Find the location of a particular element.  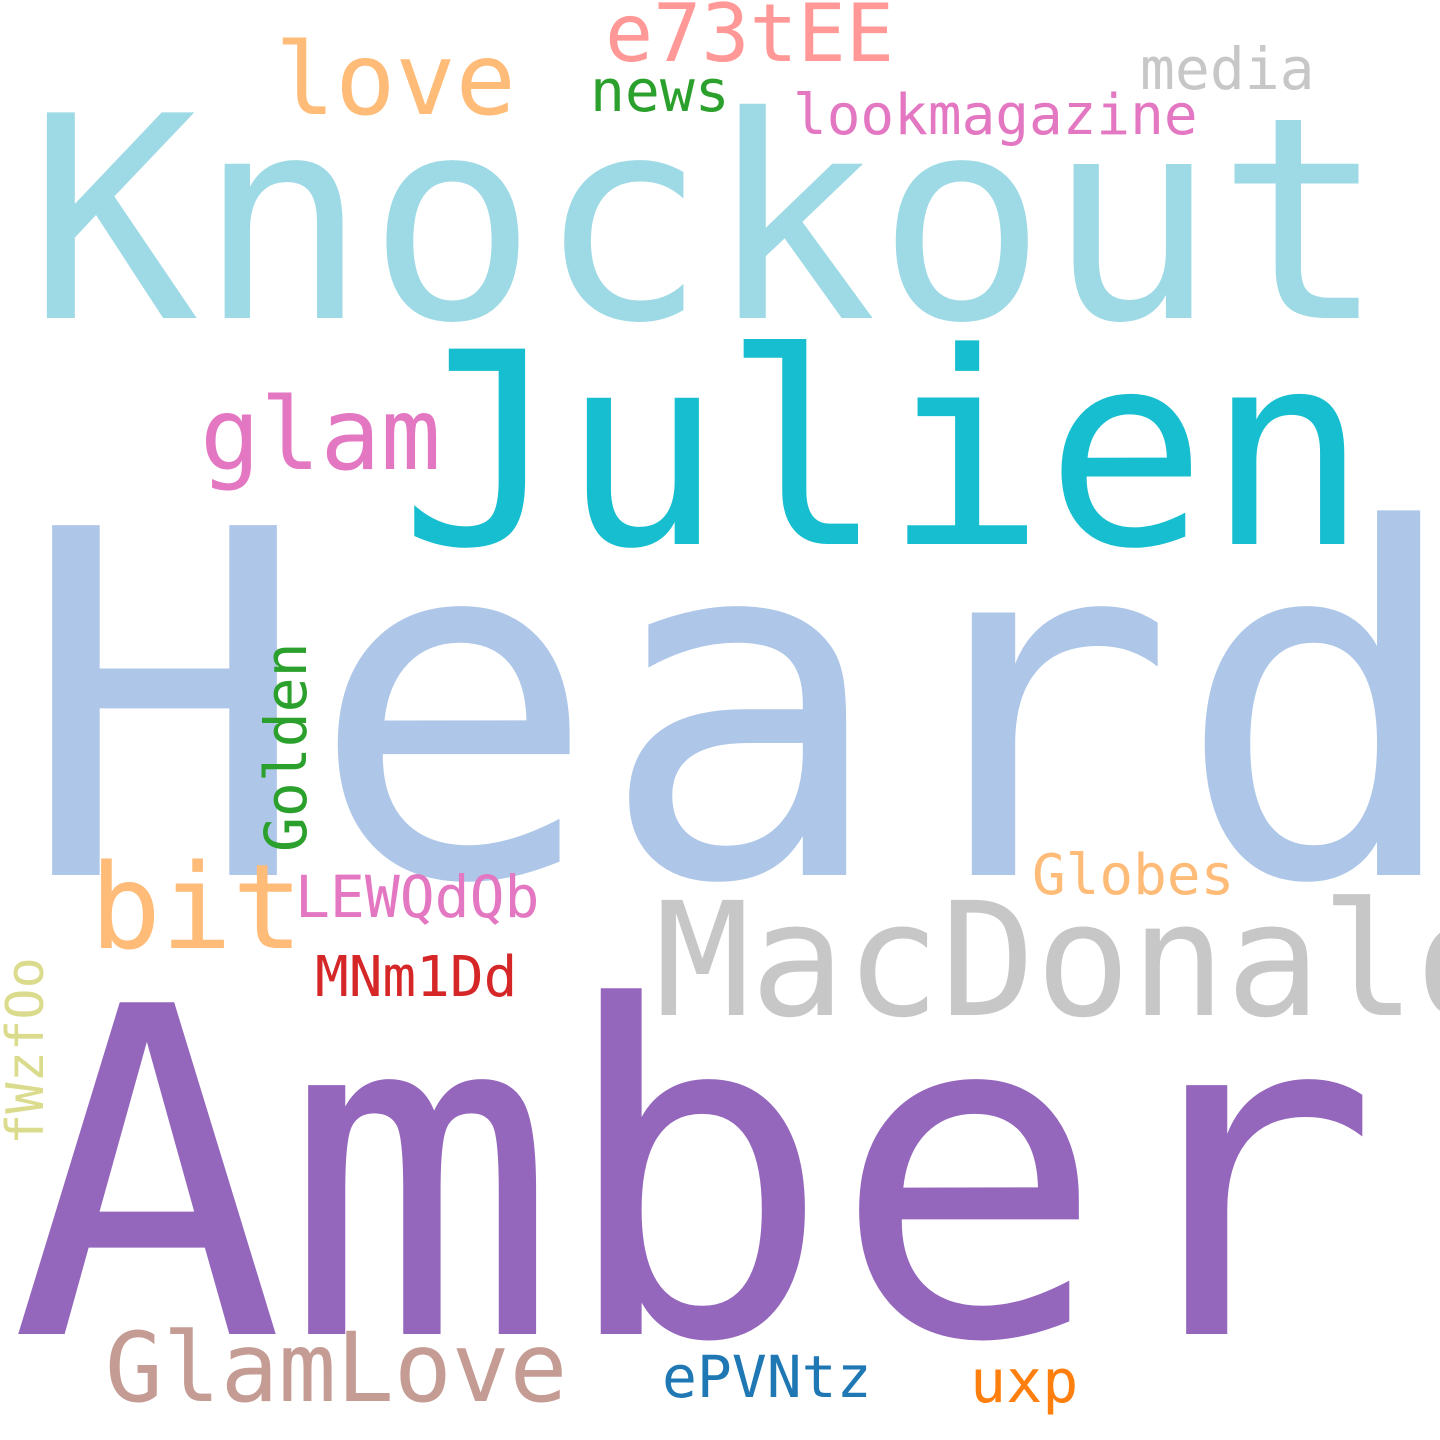

word-lewqdqb: LEWQdQb is located at coordinates (417, 897).